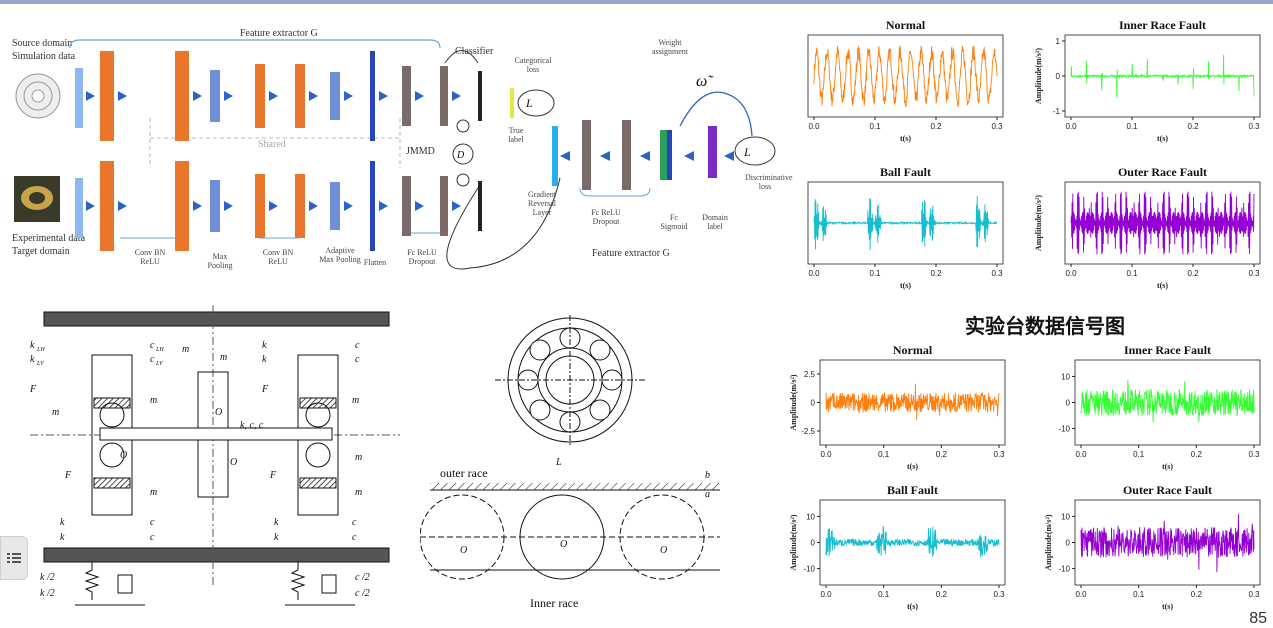 The height and width of the screenshot is (628, 1273). I want to click on legend-adaptive-pooling: Adaptive Max Pooling, so click(340, 255).